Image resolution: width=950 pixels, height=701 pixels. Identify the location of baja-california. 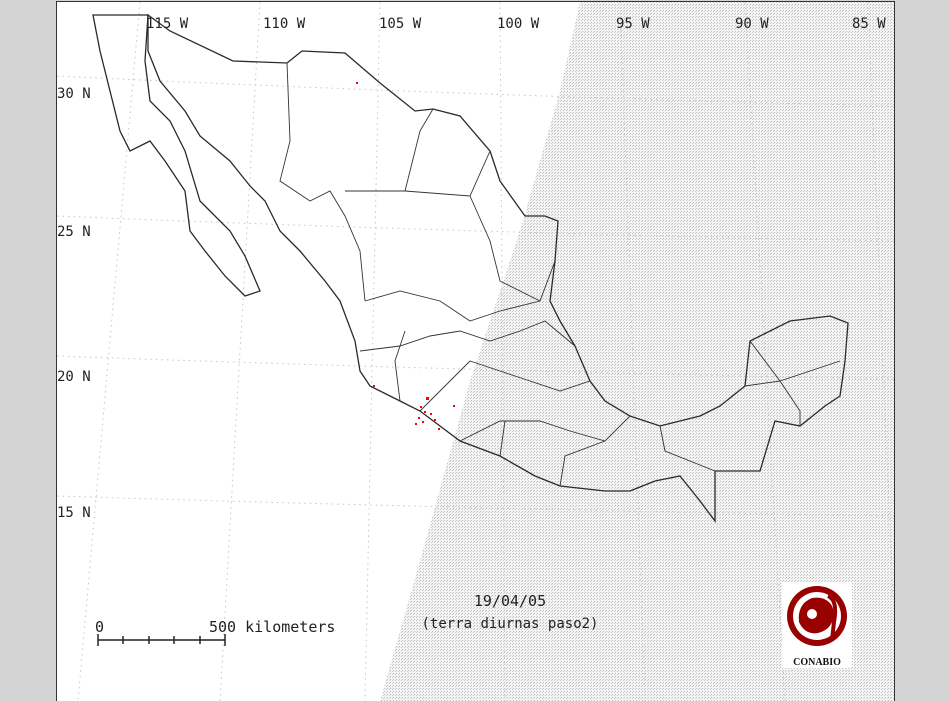
(176, 155).